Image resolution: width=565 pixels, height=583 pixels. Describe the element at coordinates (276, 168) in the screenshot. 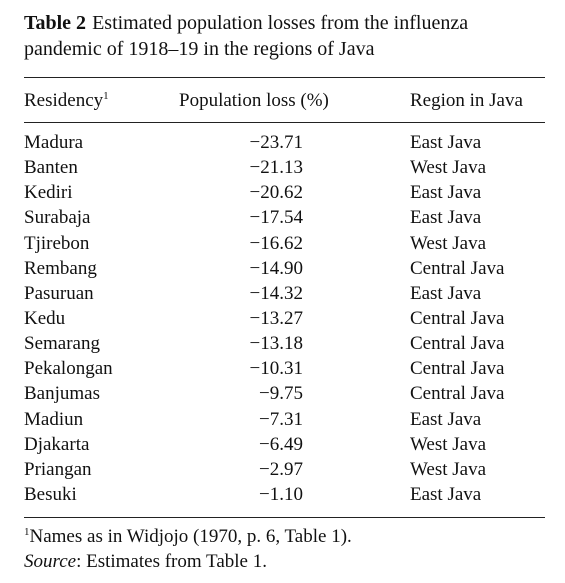

I see `population-loss-cell: −21.13` at that location.